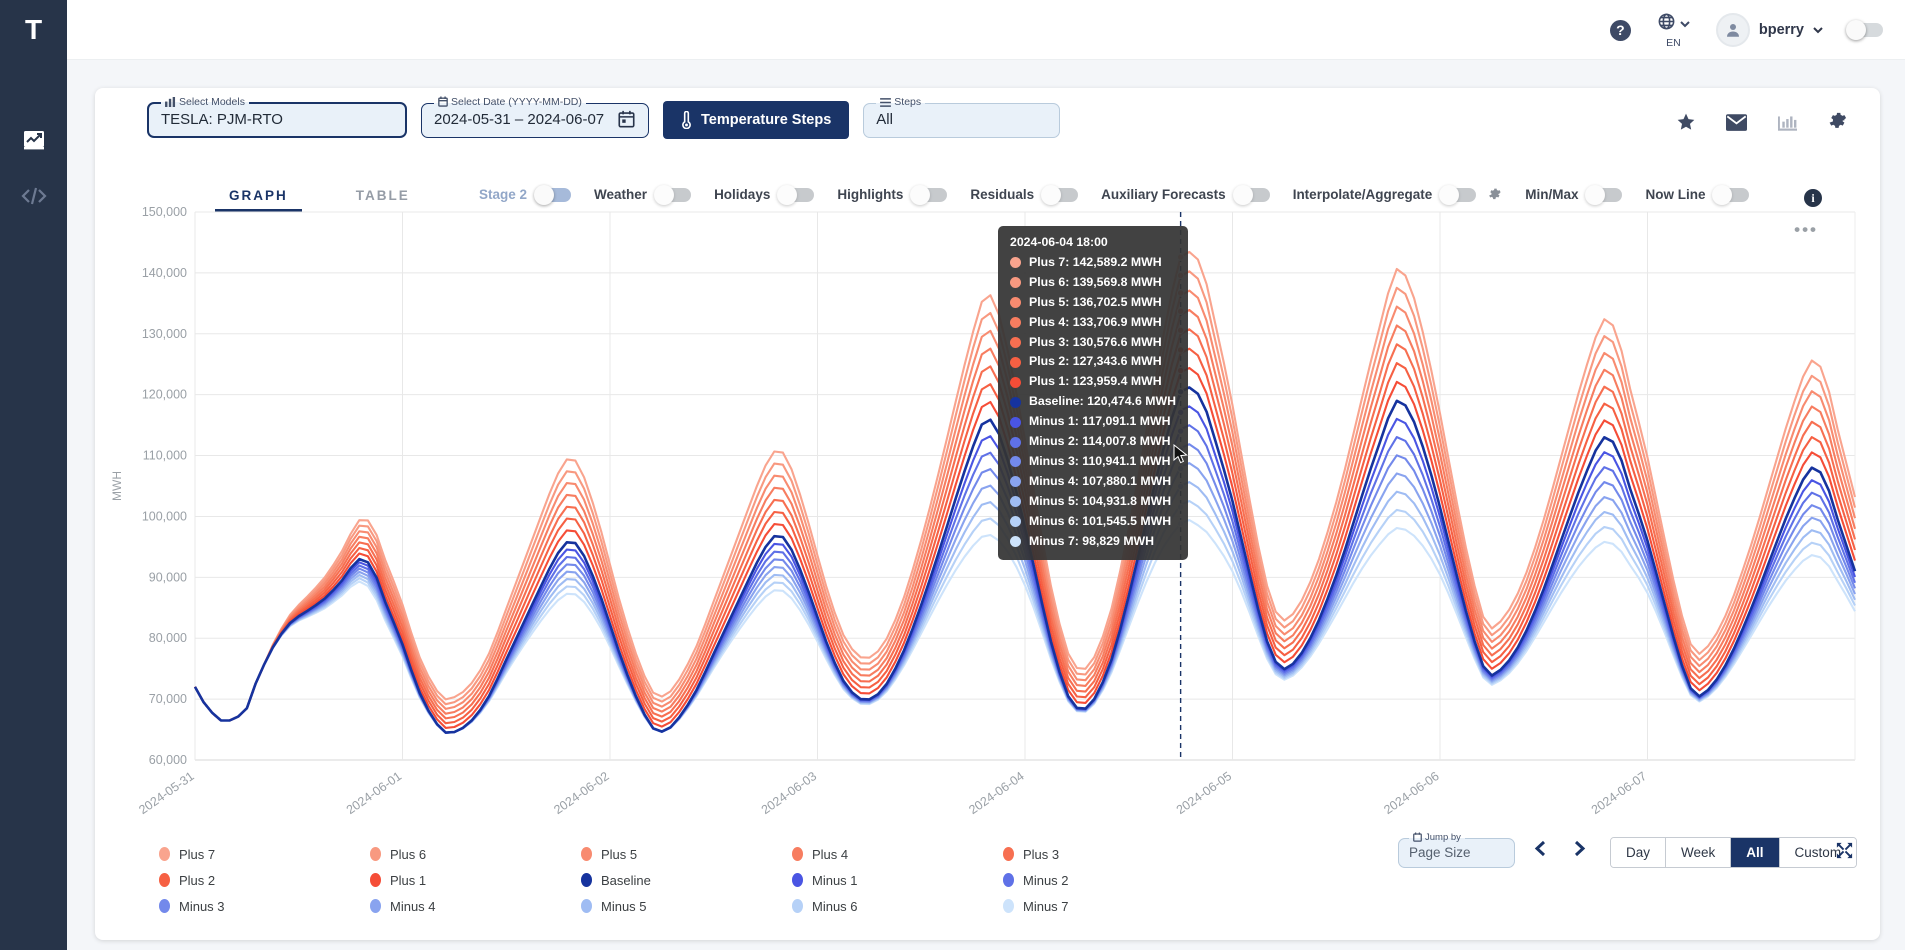 This screenshot has width=1905, height=950. I want to click on fullscreen-icon, so click(1844, 850).